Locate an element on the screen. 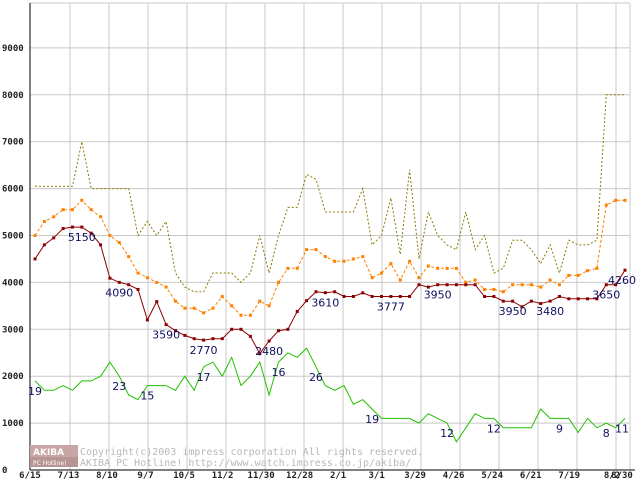 The width and height of the screenshot is (640, 480). x-tick-label: 12/28 is located at coordinates (299, 475).